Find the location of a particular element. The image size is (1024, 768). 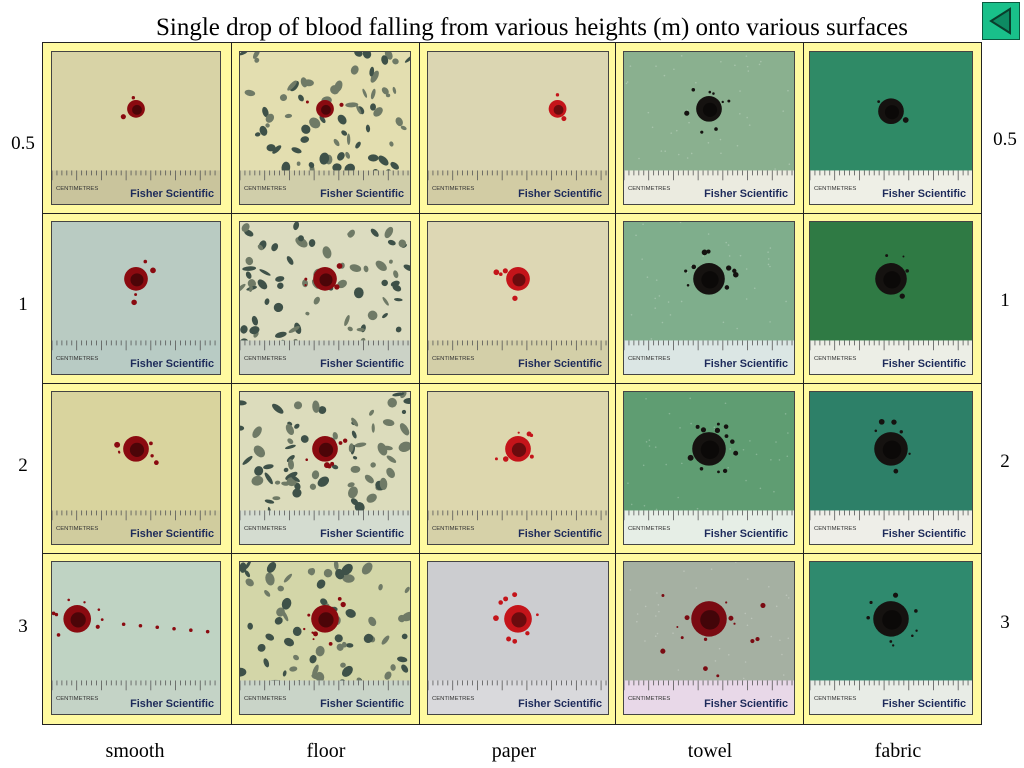

blood-drop-photo-smooth-2: Fisher Scientific CENTIMETRES is located at coordinates (136, 468).